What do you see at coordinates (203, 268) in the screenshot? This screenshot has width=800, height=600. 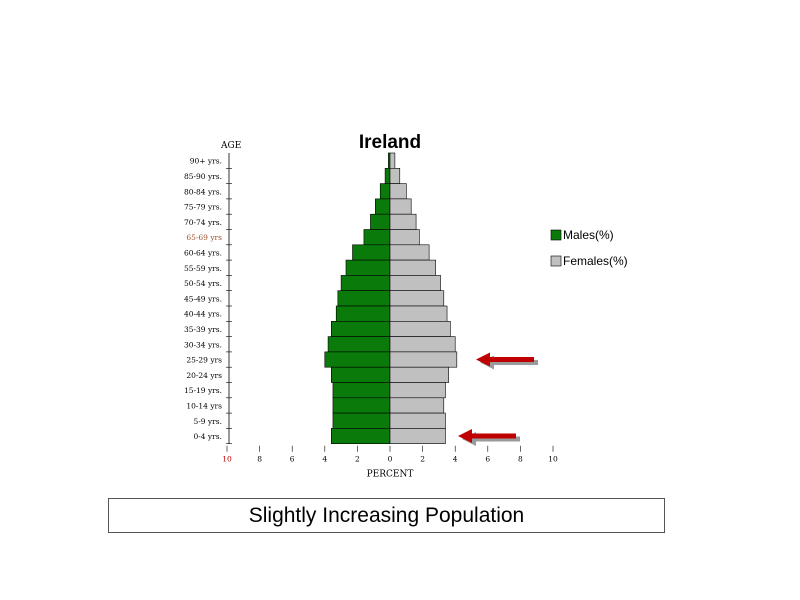 I see `age-category-label: 55-59 yrs.` at bounding box center [203, 268].